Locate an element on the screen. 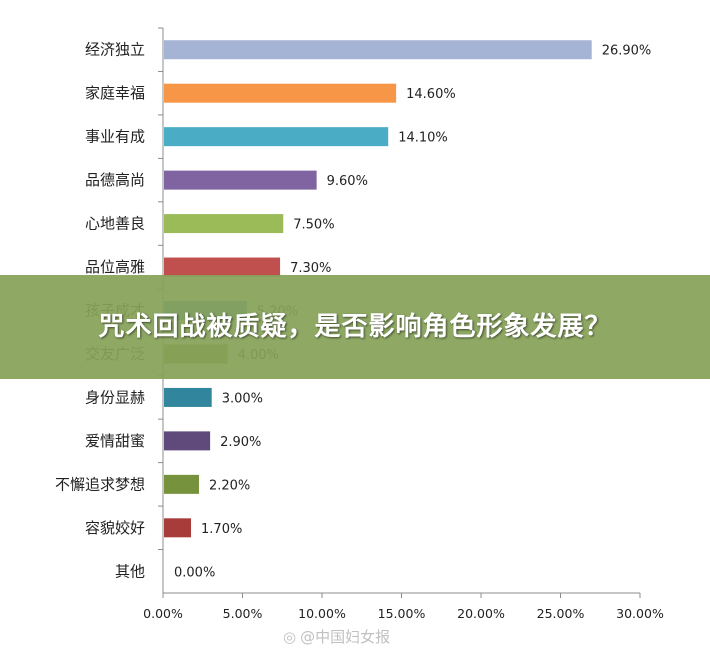  category-label: 心地善良 is located at coordinates (115, 224).